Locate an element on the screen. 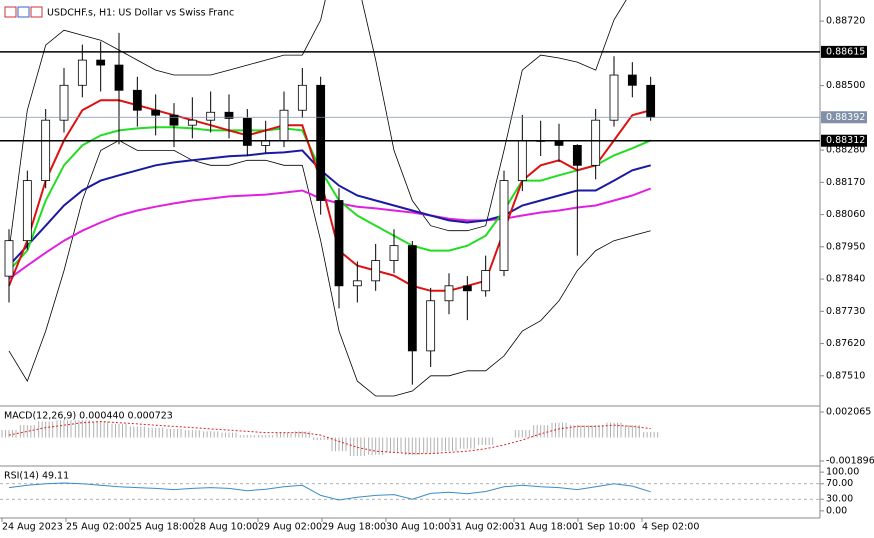  y-tick-label: 0.88720 is located at coordinates (845, 21).